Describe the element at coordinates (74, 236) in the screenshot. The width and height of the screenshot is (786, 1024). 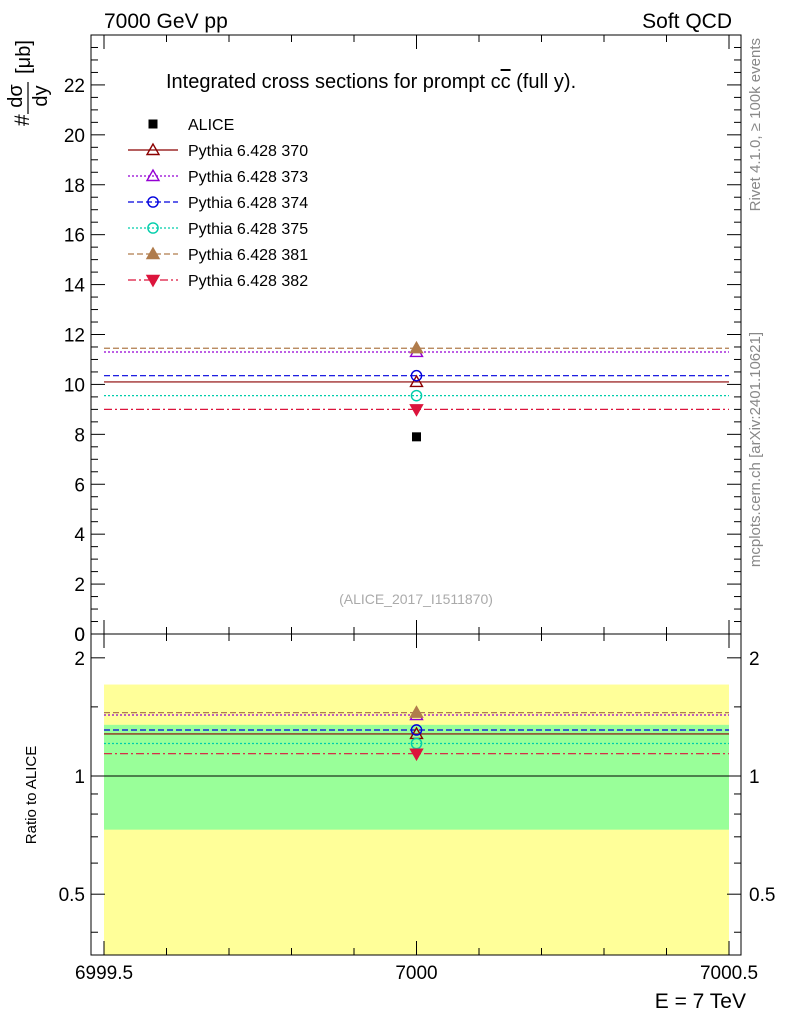
I see `y-tick-label: 16` at that location.